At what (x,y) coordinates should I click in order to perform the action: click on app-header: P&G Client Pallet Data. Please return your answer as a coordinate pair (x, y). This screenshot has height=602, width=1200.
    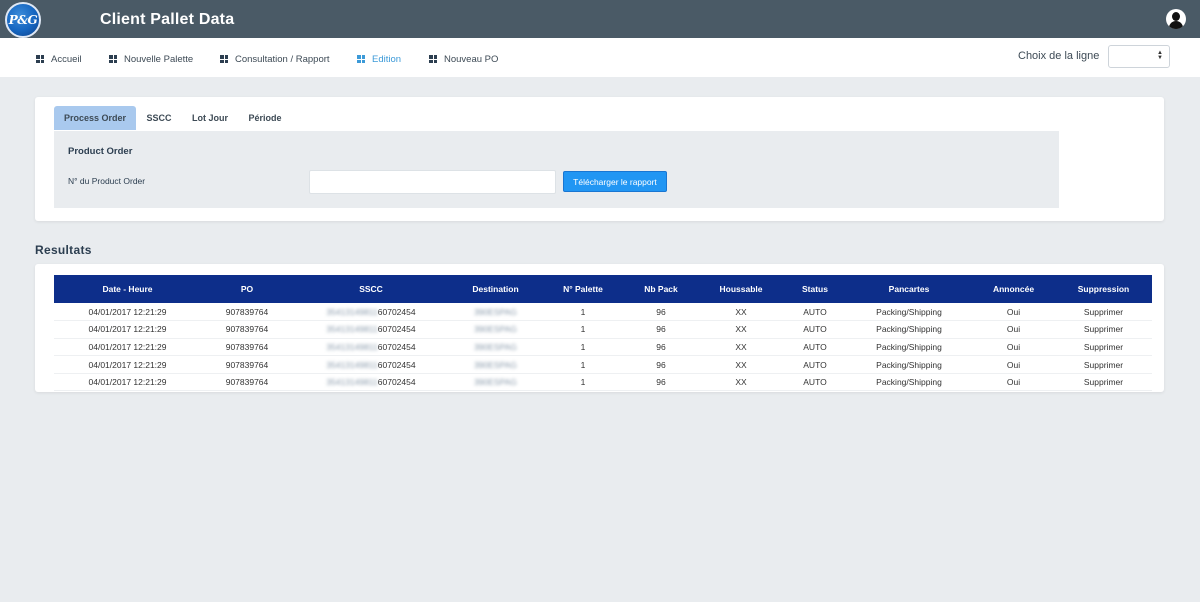
    Looking at the image, I should click on (600, 19).